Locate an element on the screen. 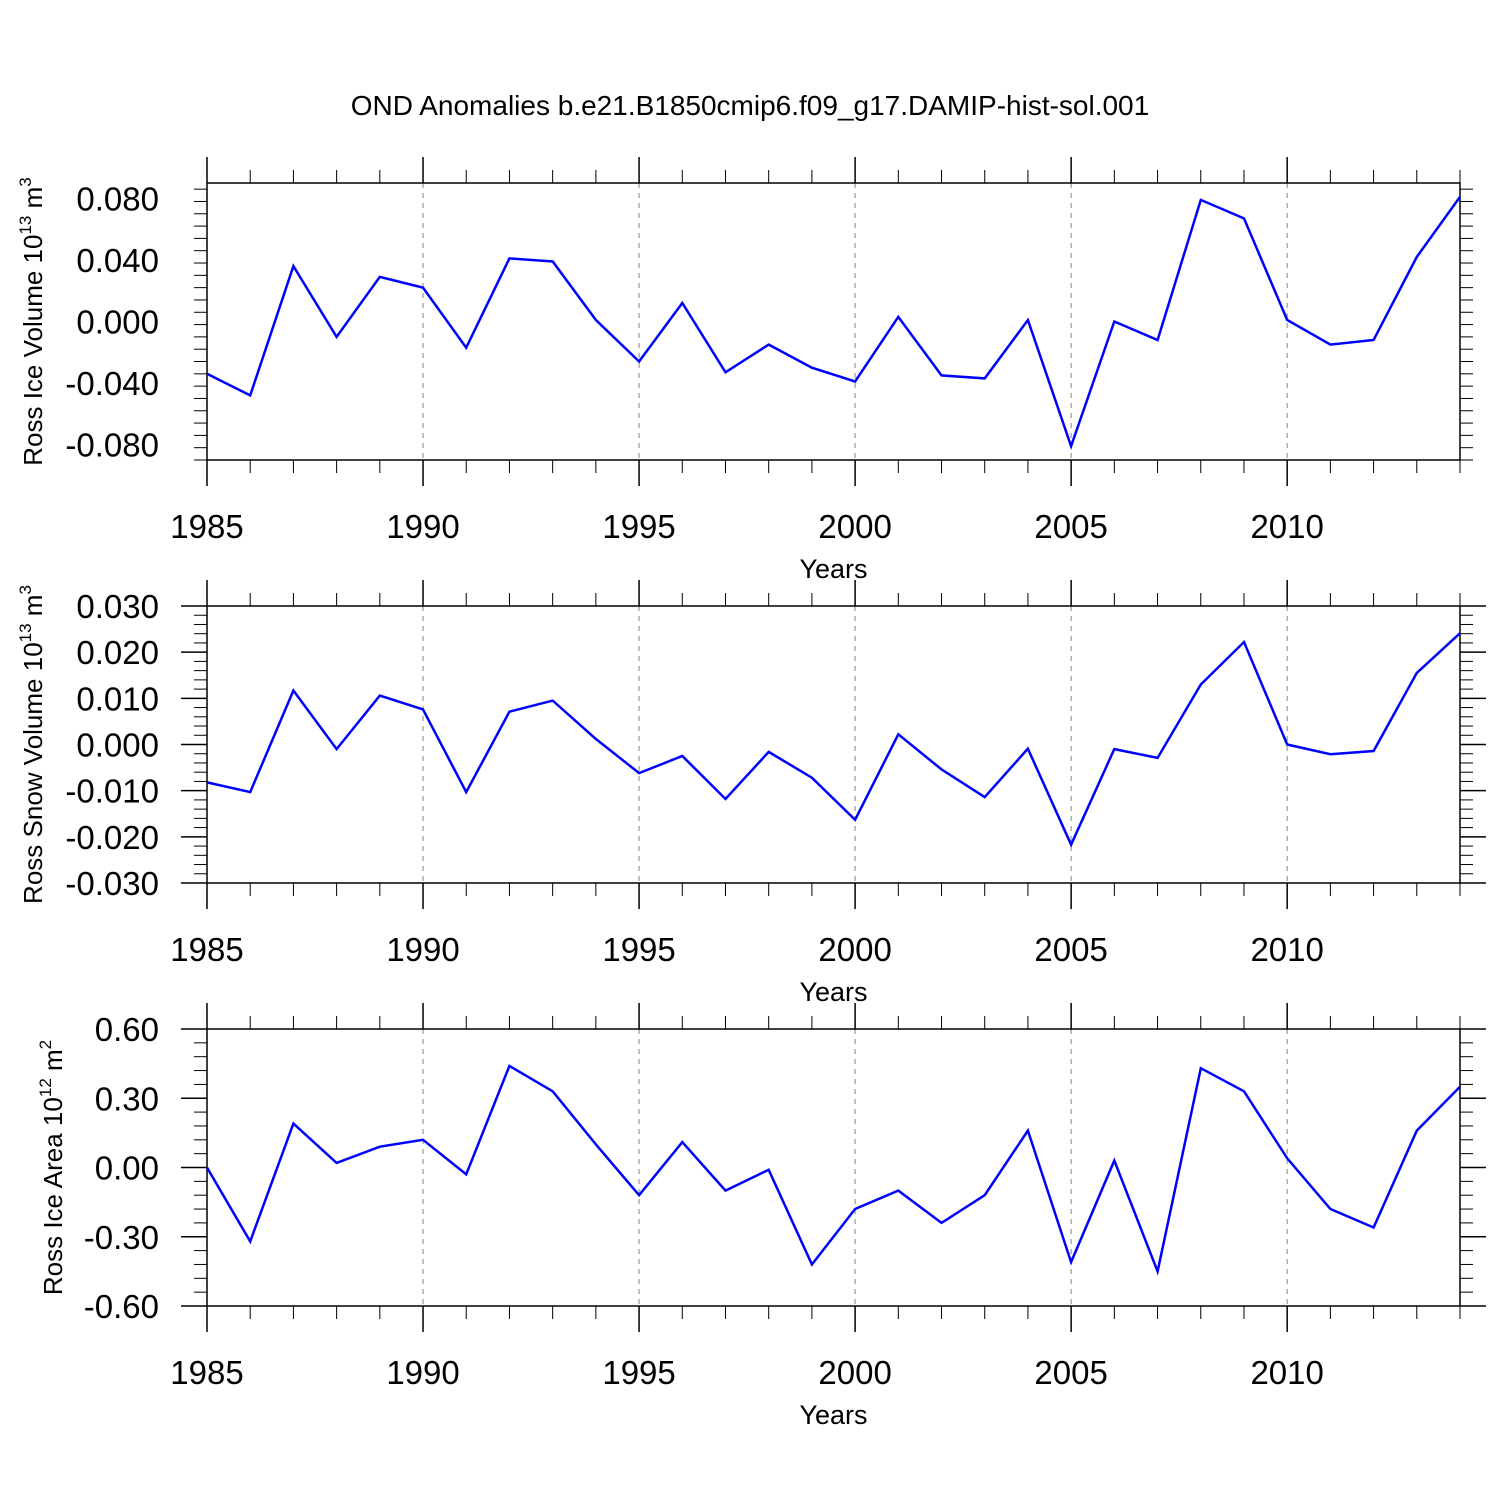 The height and width of the screenshot is (1500, 1500). y-axis-label: Ross Snow Volume 1013 m3 is located at coordinates (32, 744).